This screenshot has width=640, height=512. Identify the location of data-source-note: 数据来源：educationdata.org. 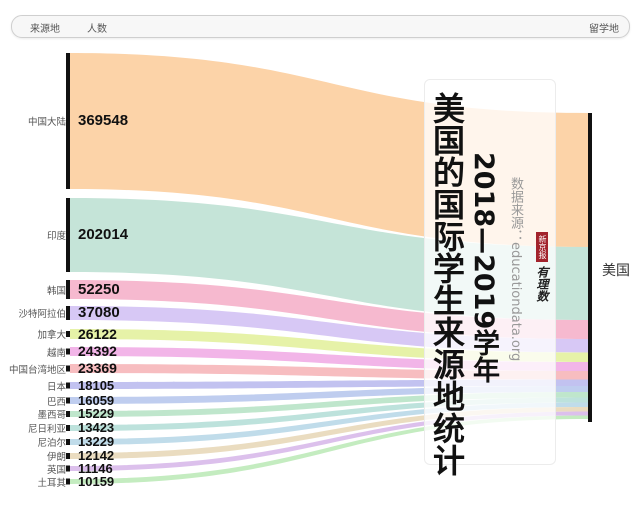
(515, 269).